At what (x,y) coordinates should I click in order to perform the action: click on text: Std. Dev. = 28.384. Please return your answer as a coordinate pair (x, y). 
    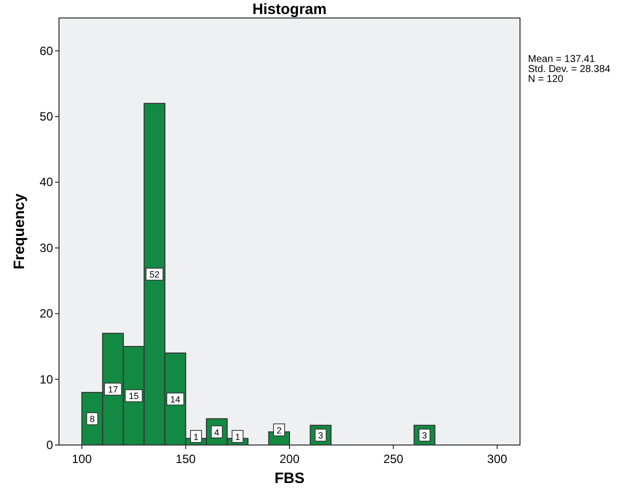
    Looking at the image, I should click on (569, 69).